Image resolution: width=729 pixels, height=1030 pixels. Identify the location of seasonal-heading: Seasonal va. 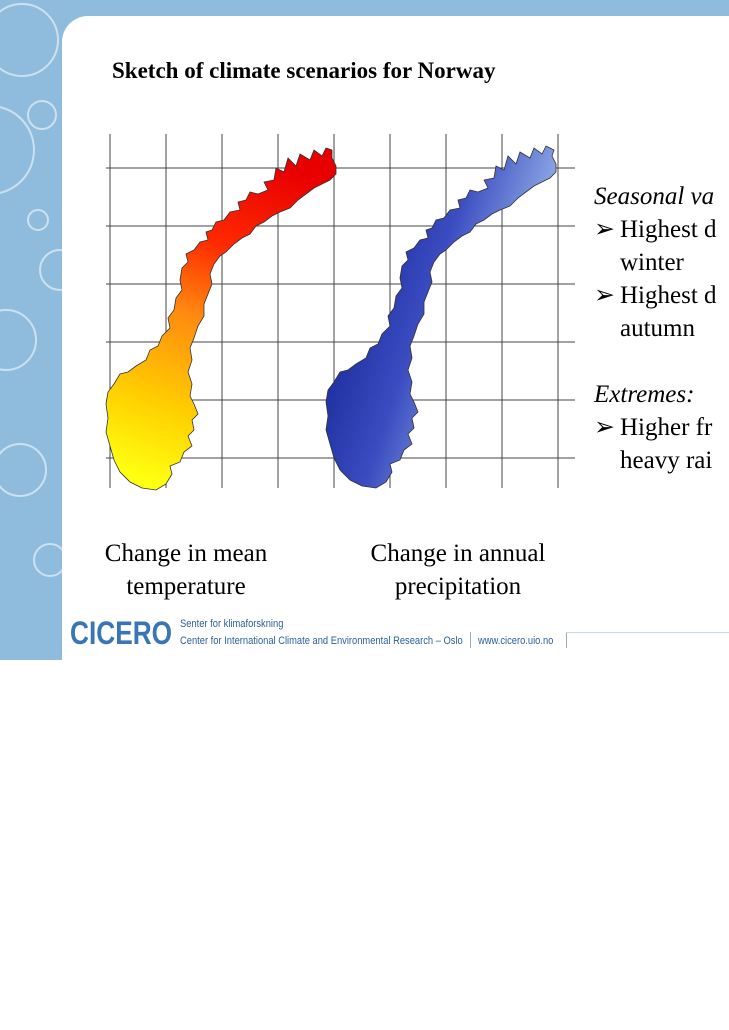
(654, 196).